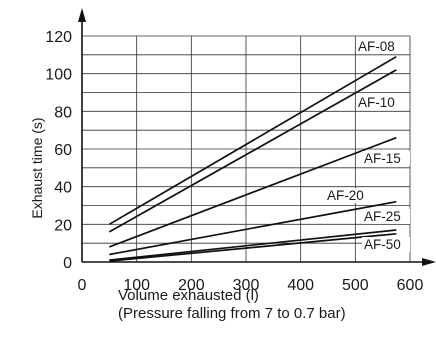 The height and width of the screenshot is (339, 436). Describe the element at coordinates (246, 285) in the screenshot. I see `x-tick-label: 300` at that location.